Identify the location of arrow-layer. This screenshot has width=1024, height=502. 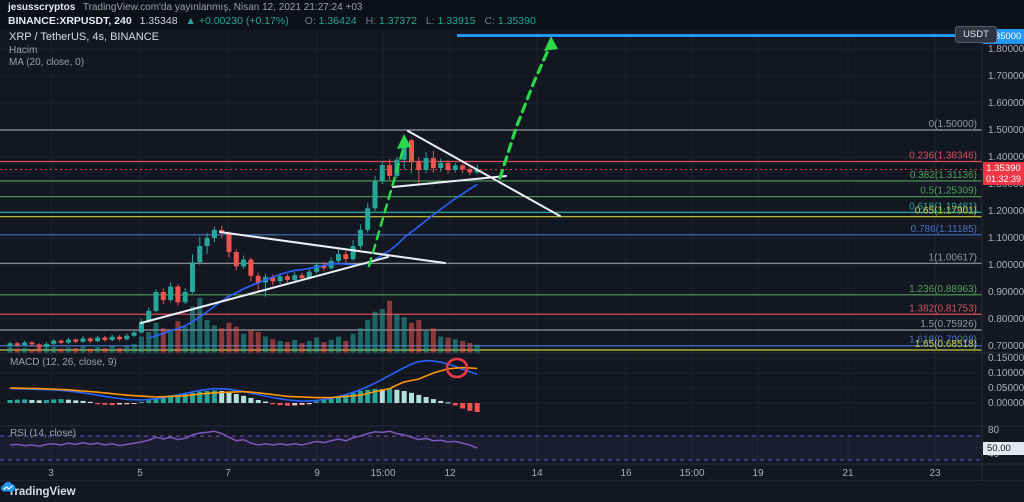
(462, 152).